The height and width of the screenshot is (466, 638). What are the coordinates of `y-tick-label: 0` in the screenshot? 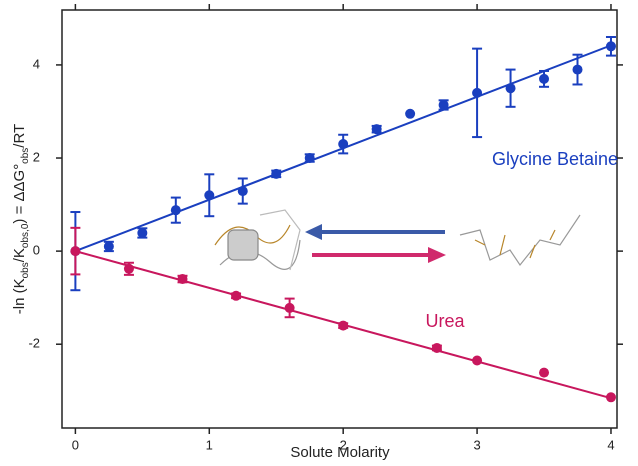 It's located at (36, 250).